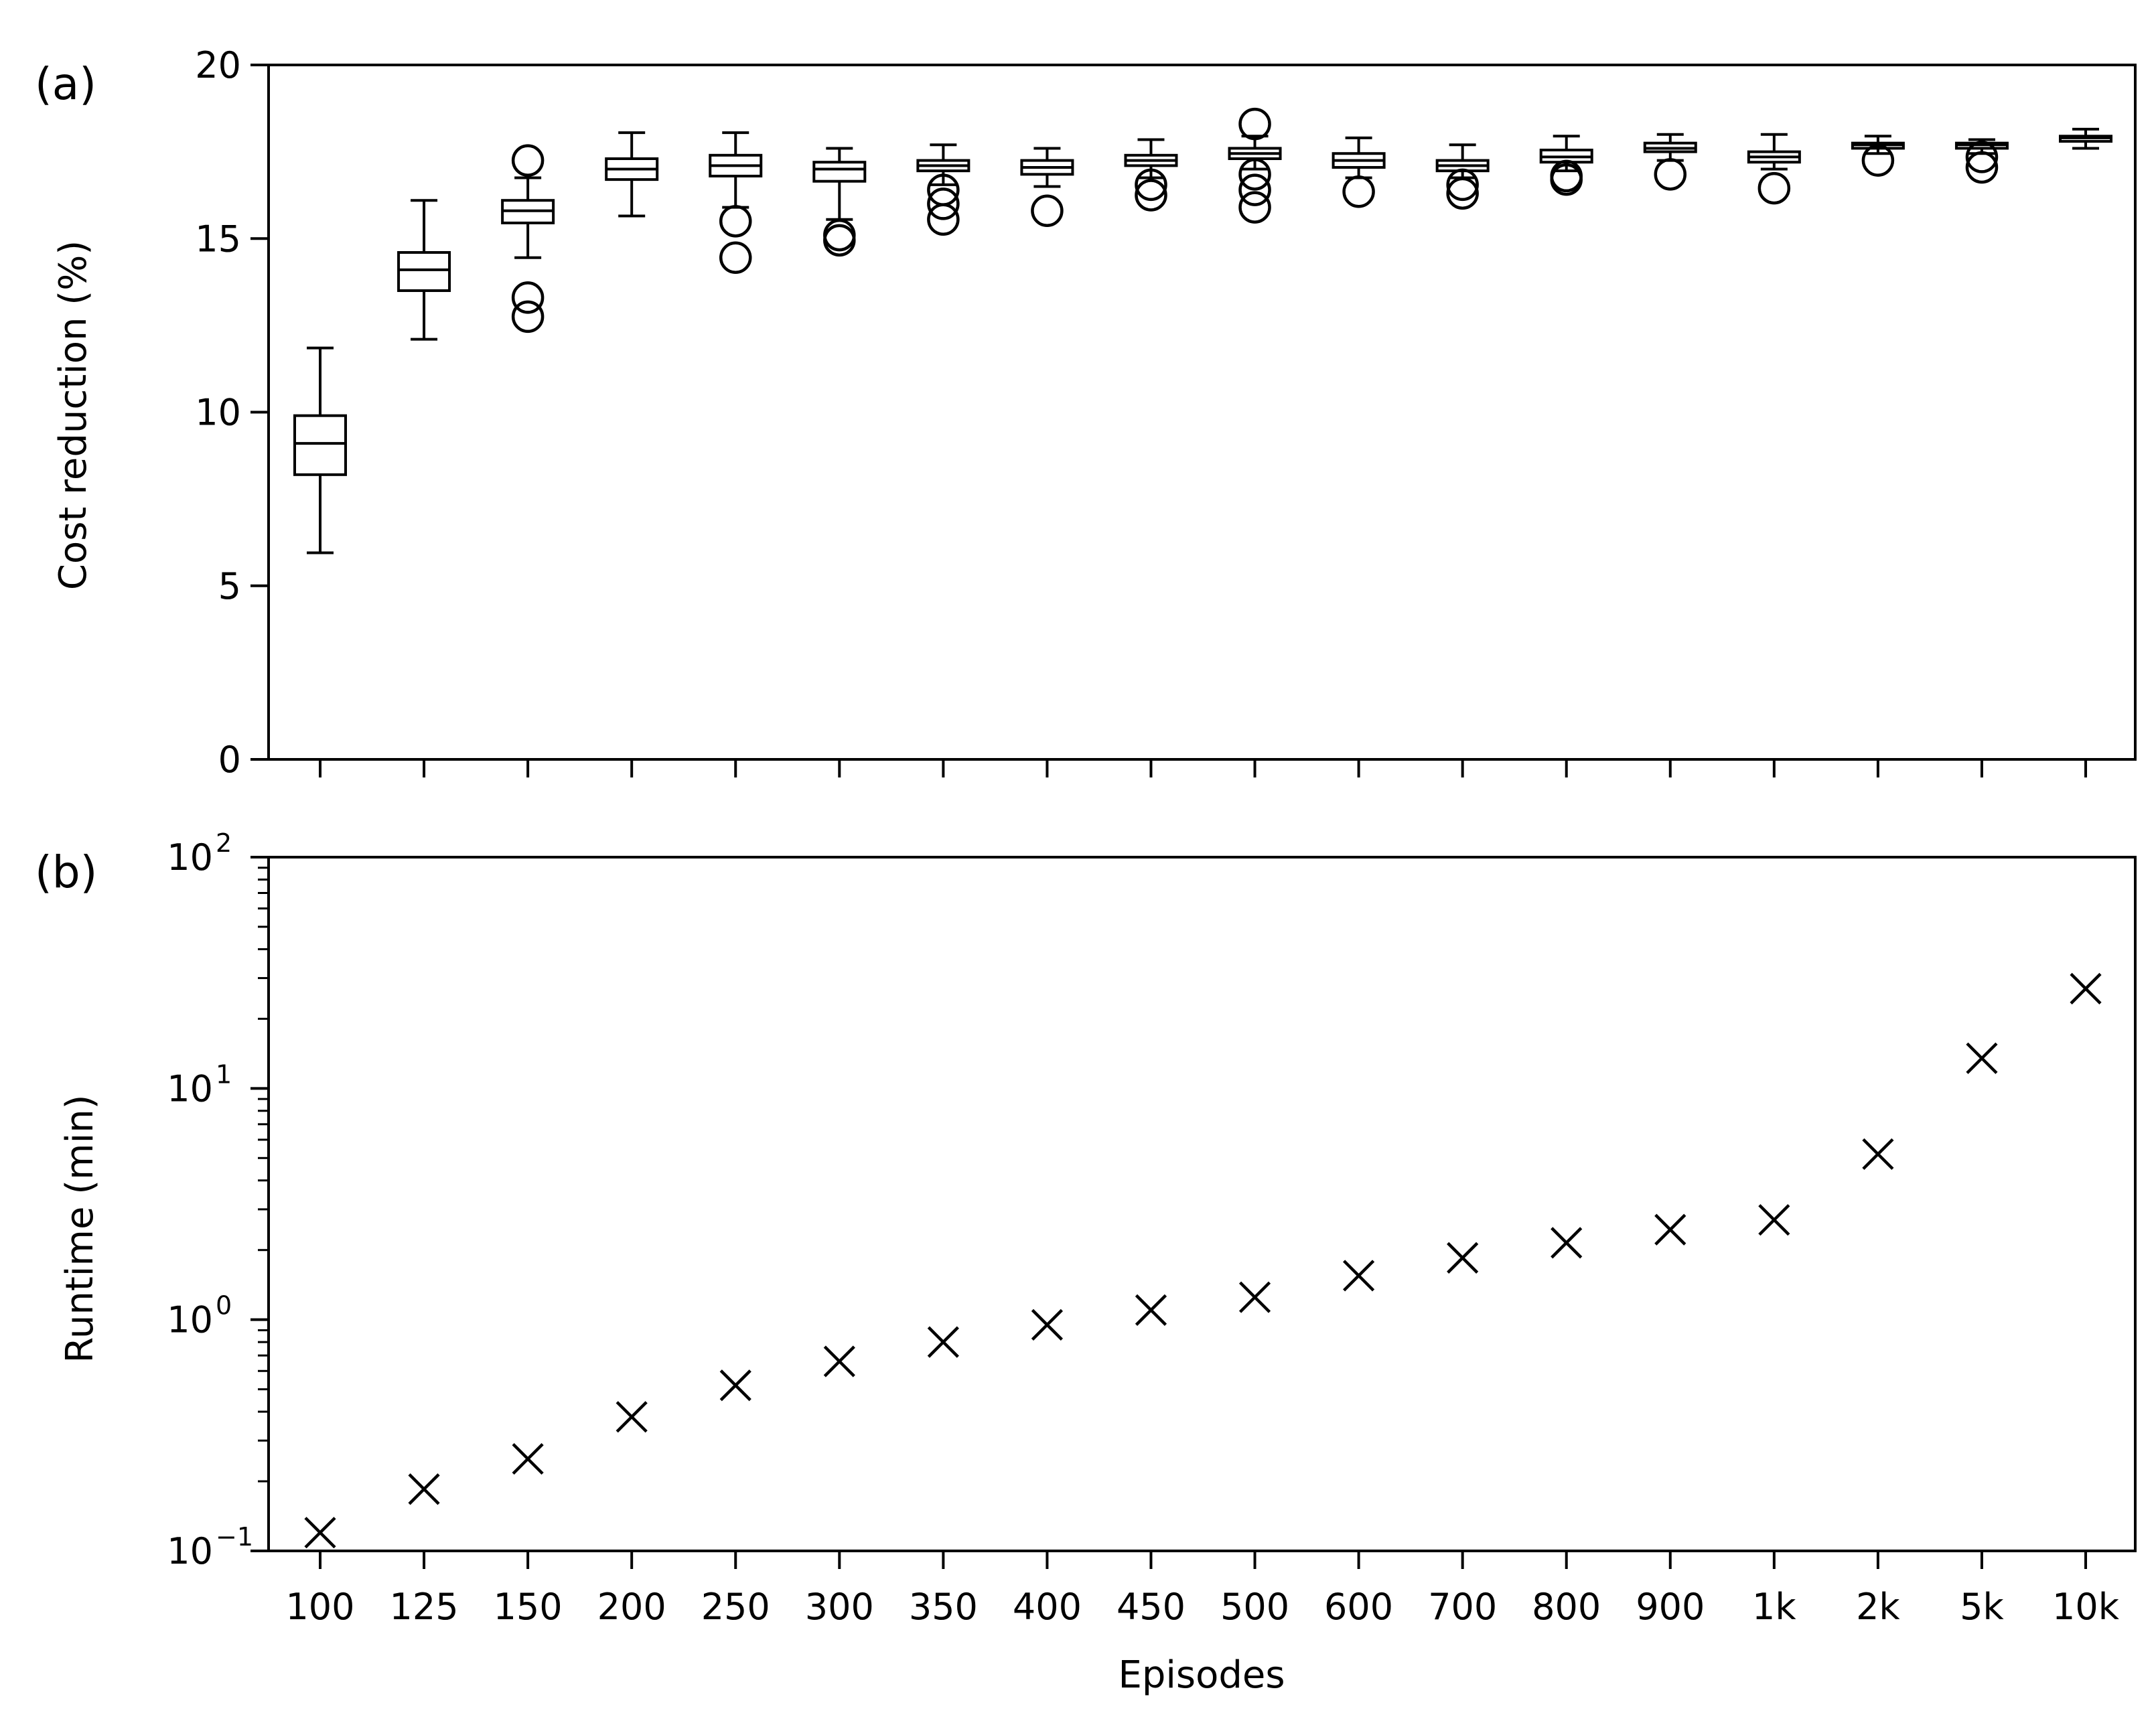 The width and height of the screenshot is (2156, 1721). What do you see at coordinates (224, 843) in the screenshot?
I see `tick-exponent: 2` at bounding box center [224, 843].